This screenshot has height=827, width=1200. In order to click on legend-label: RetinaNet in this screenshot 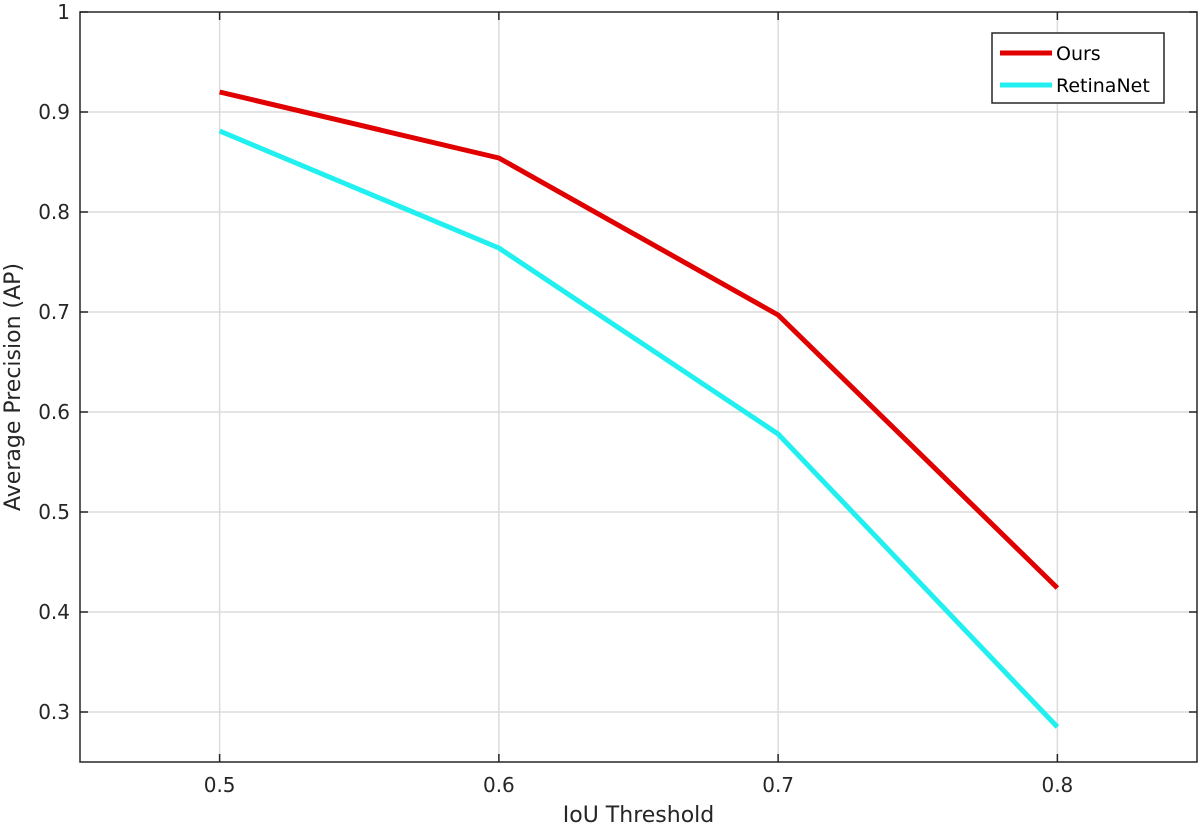, I will do `click(1103, 86)`.